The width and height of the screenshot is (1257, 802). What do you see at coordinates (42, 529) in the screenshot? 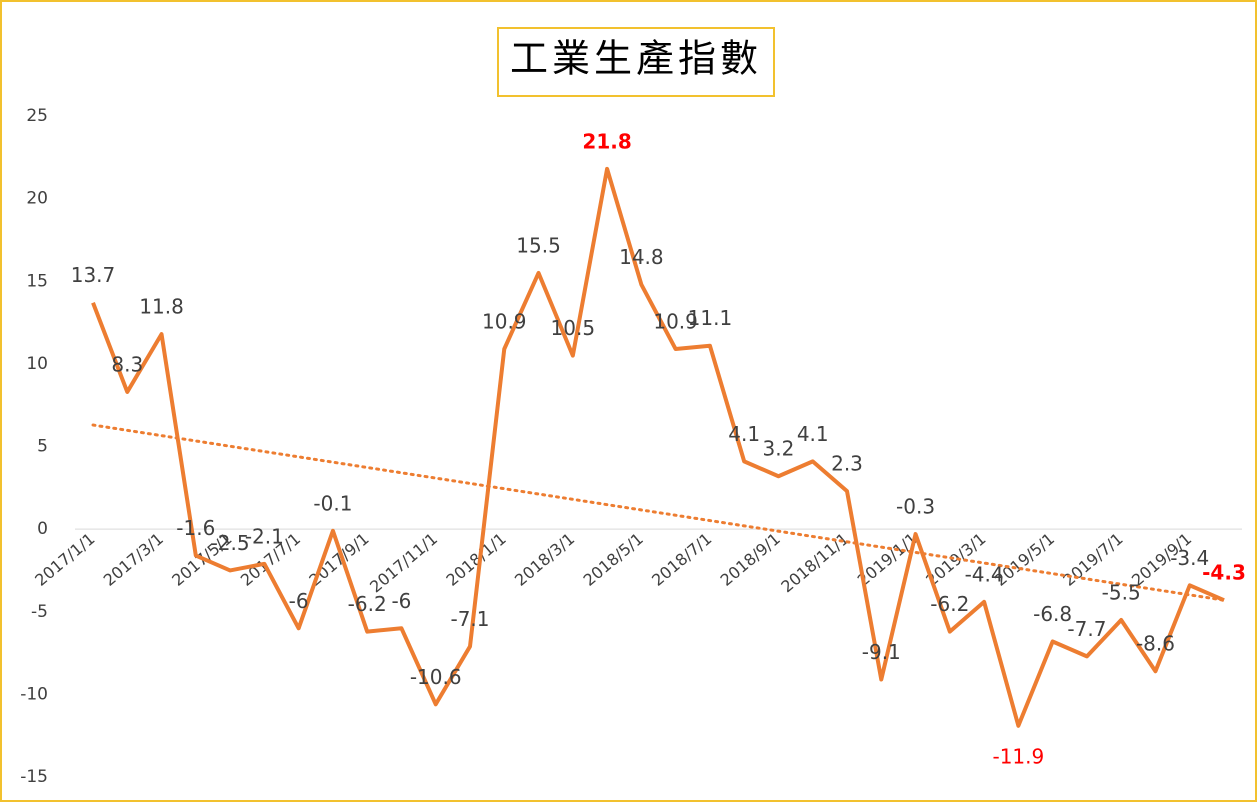
I see `y-tick-label: 0` at bounding box center [42, 529].